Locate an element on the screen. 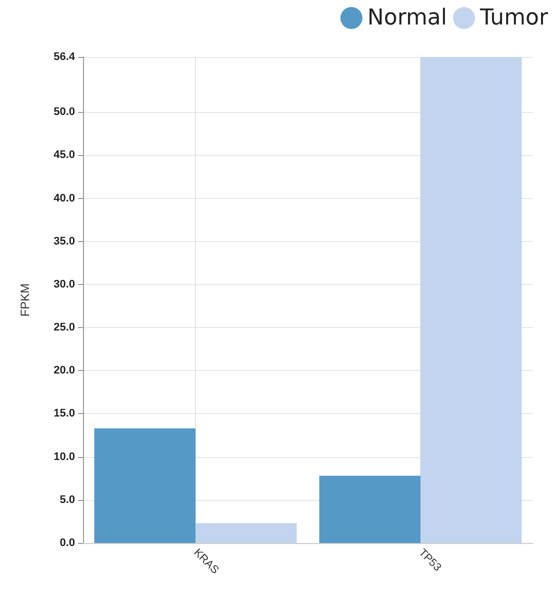  legend-label: Tumor is located at coordinates (514, 18).